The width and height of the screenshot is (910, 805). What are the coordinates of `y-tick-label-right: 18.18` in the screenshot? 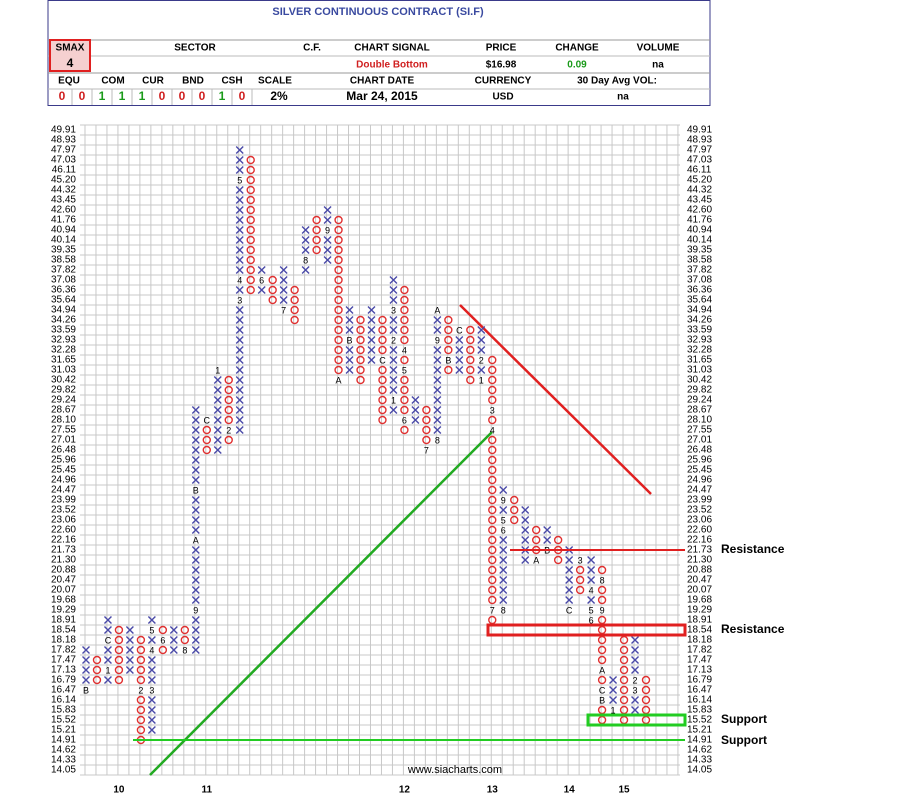 It's located at (699, 640).